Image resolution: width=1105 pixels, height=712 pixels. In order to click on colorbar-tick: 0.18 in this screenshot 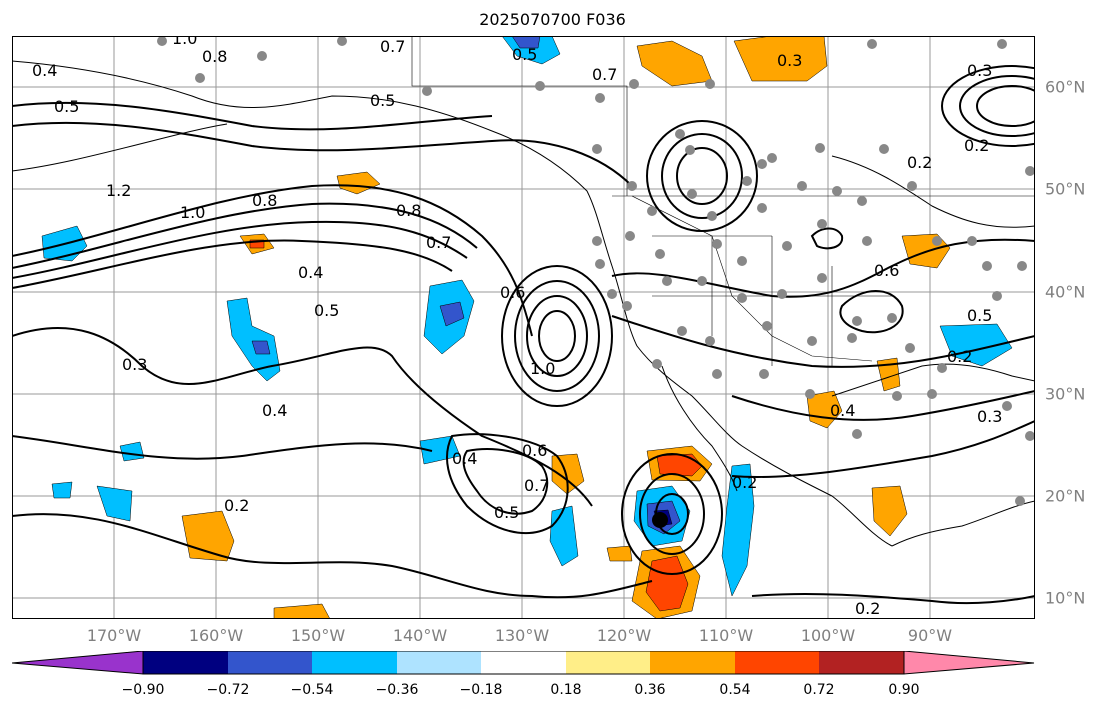, I will do `click(566, 690)`.